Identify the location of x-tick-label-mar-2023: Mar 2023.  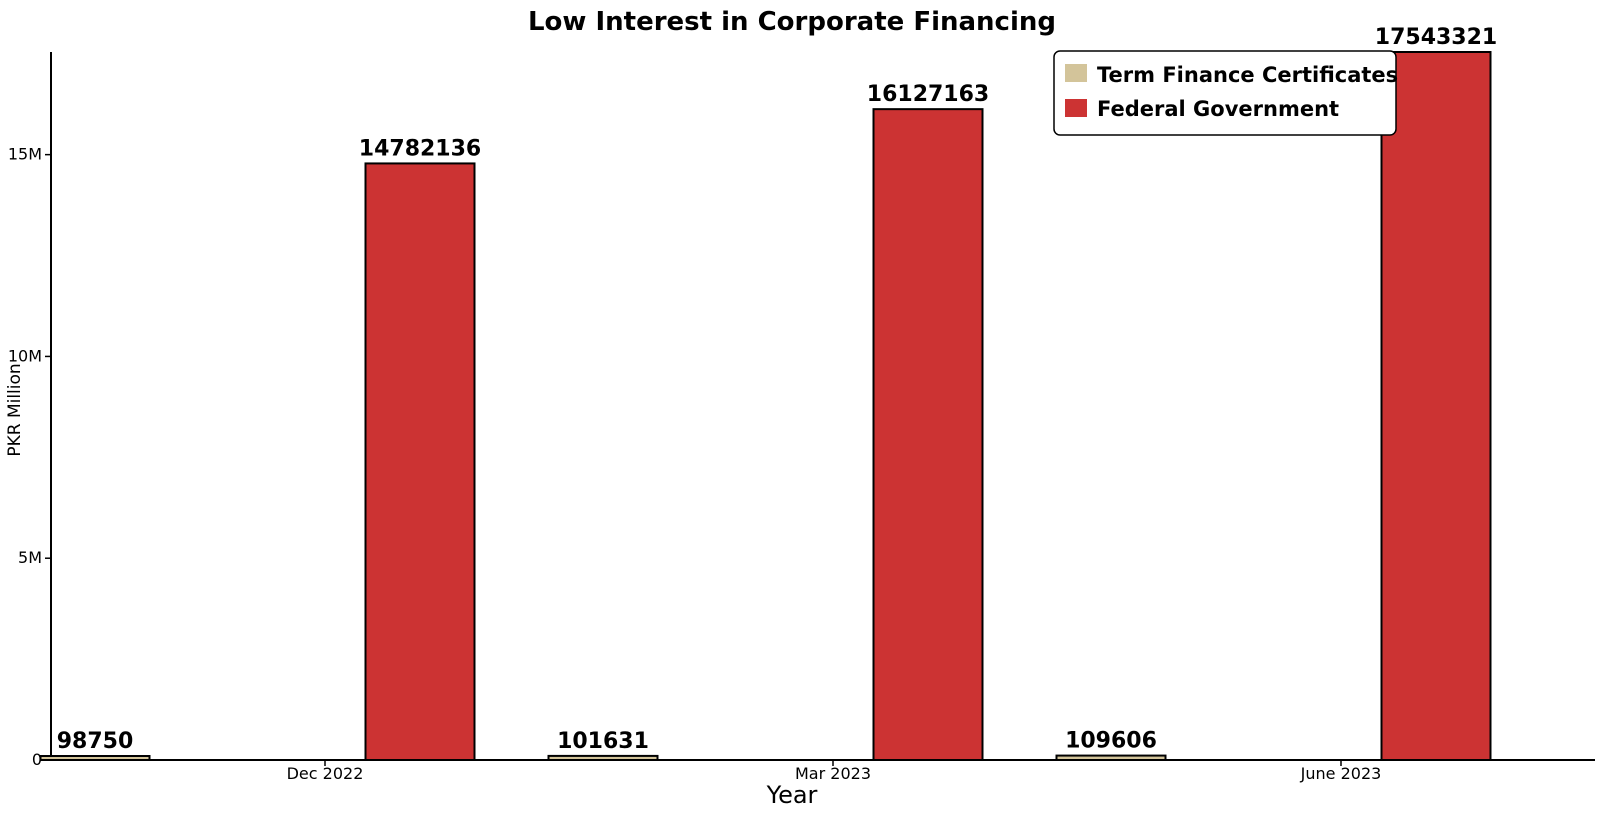
(833, 773).